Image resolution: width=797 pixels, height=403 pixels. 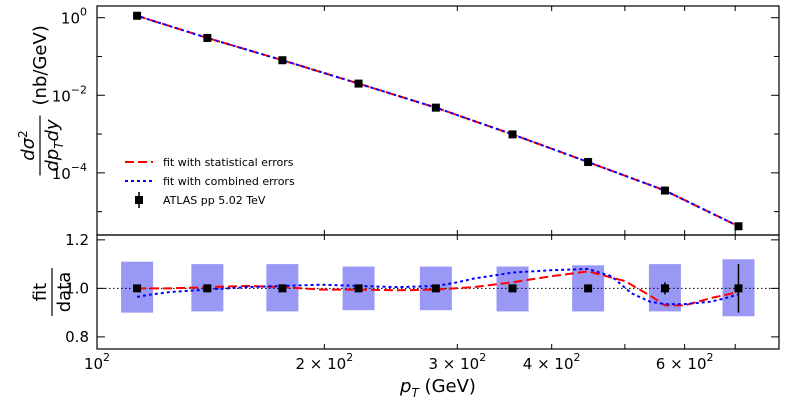 What do you see at coordinates (74, 17) in the screenshot?
I see `y-tick-label: 10⁰` at bounding box center [74, 17].